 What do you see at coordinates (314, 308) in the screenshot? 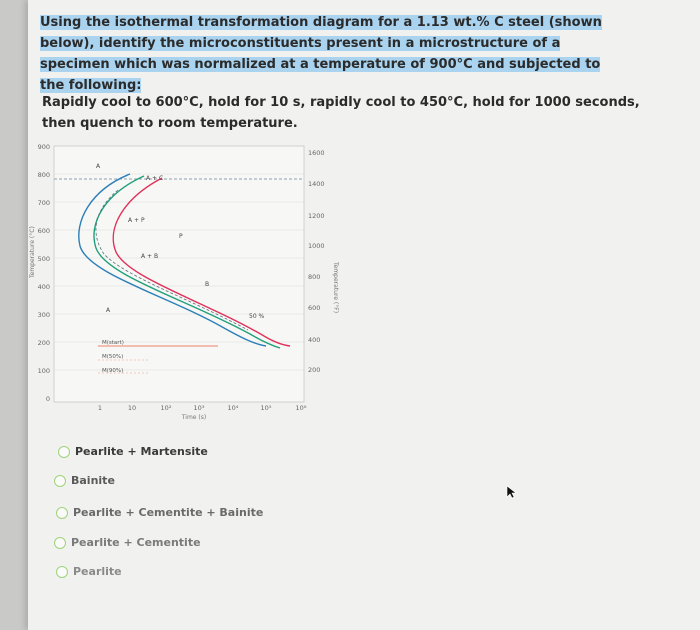
I see `y2-tick-600: 600` at bounding box center [314, 308].